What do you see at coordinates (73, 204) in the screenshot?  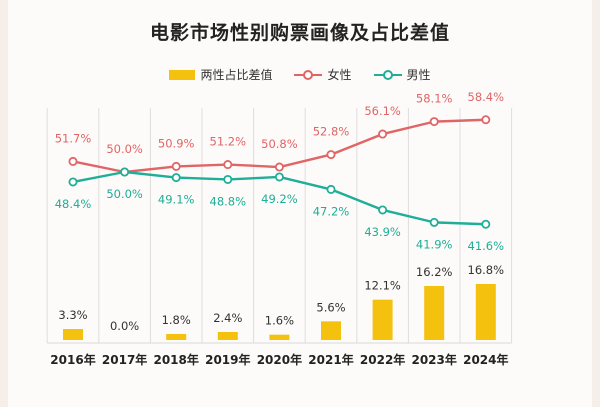 I see `male-label: 48.4%` at bounding box center [73, 204].